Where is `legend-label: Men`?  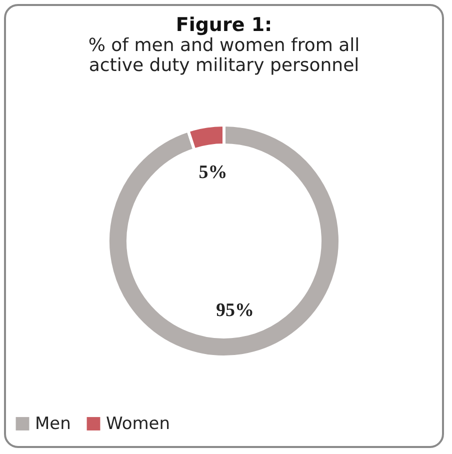 legend-label: Men is located at coordinates (53, 424).